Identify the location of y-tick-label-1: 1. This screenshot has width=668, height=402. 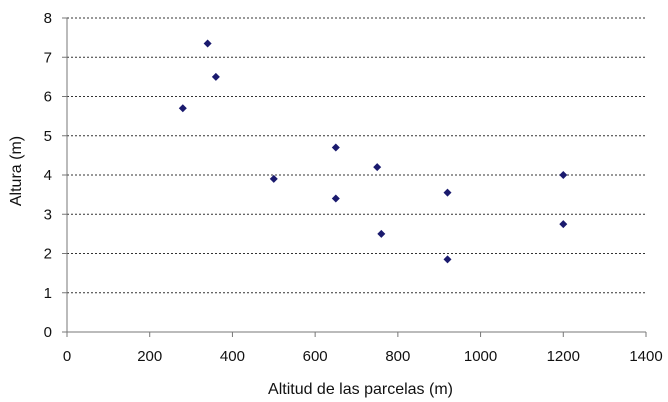
(48, 293).